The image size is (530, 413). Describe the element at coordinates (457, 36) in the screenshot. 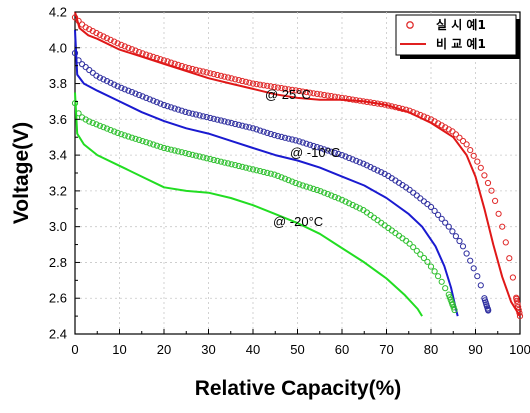

I see `legend: 실 시 예1 비 교 예1` at that location.